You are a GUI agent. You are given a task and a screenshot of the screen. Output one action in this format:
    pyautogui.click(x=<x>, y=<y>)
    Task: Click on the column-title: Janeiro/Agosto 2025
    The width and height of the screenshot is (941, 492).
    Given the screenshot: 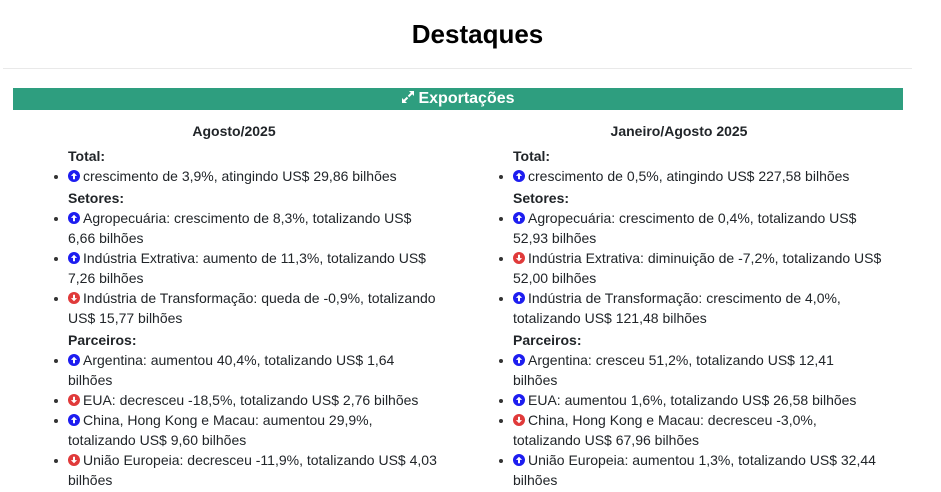 What is the action you would take?
    pyautogui.click(x=679, y=131)
    